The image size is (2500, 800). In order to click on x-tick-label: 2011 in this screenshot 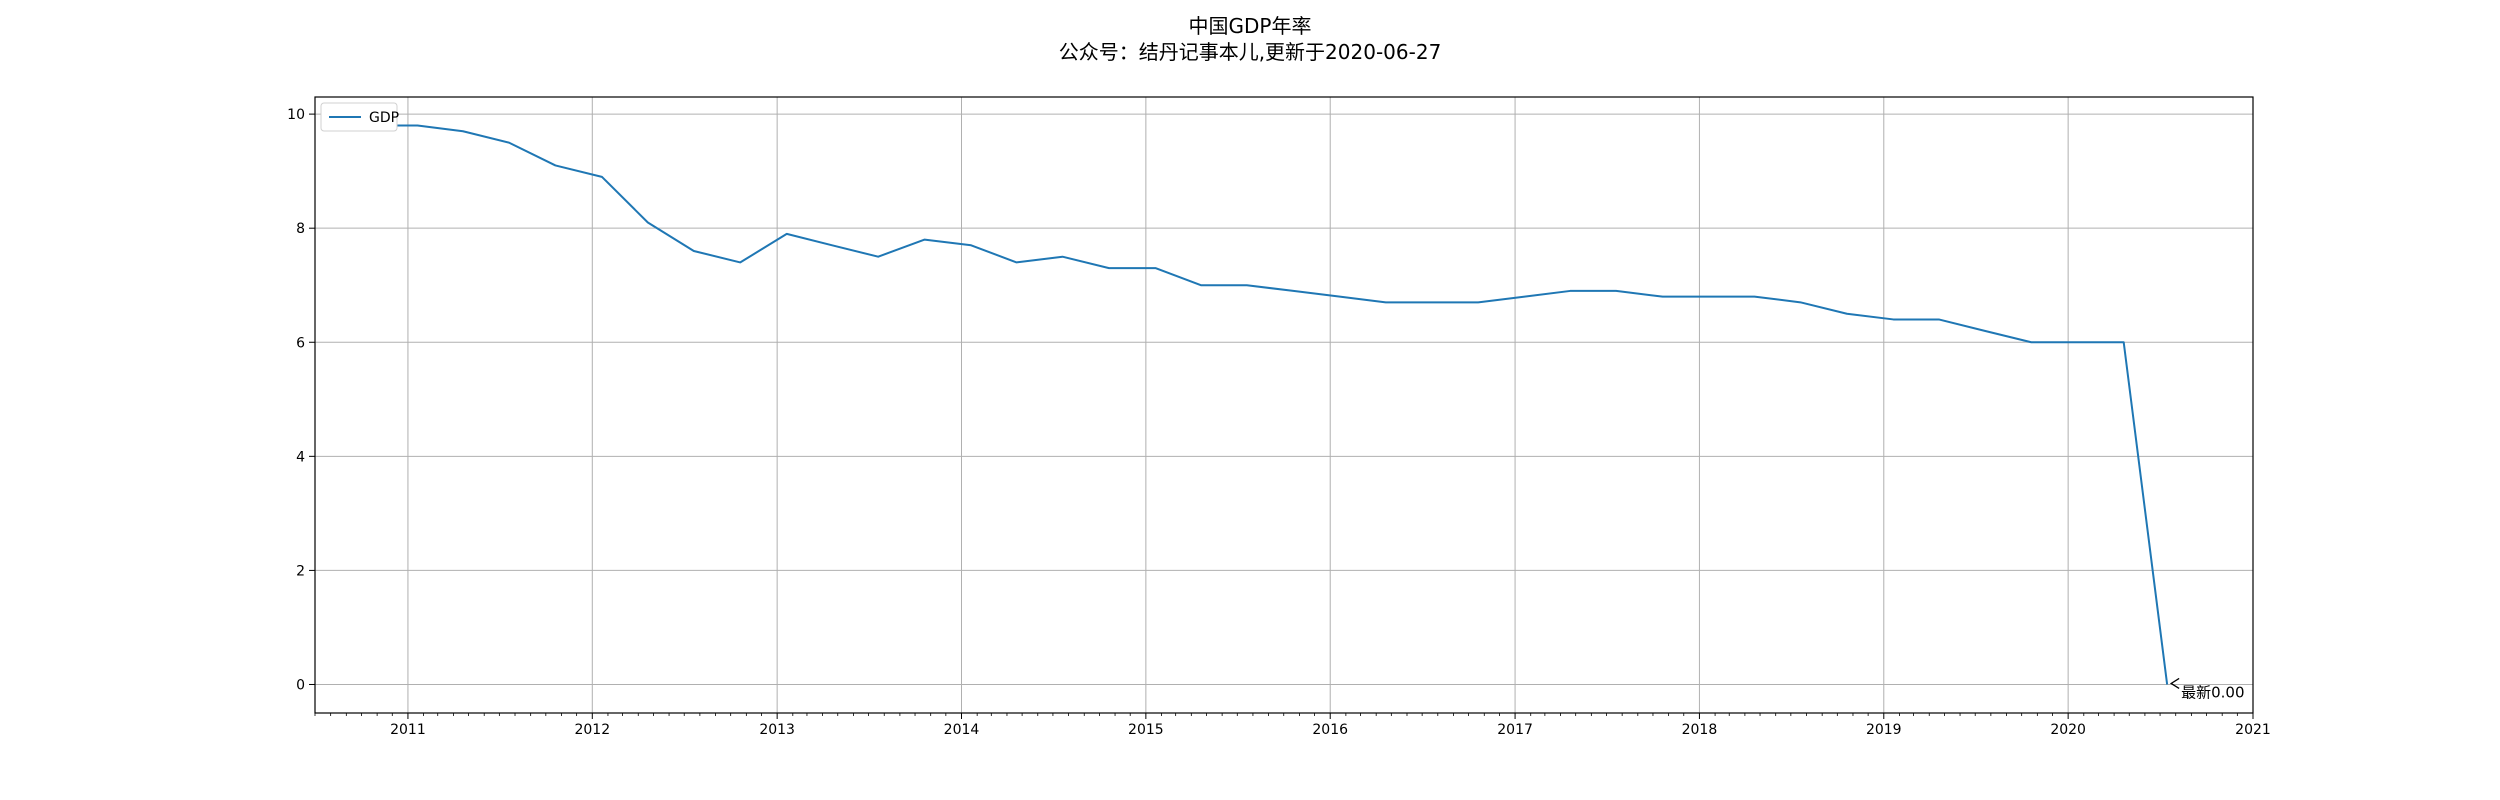, I will do `click(408, 730)`.